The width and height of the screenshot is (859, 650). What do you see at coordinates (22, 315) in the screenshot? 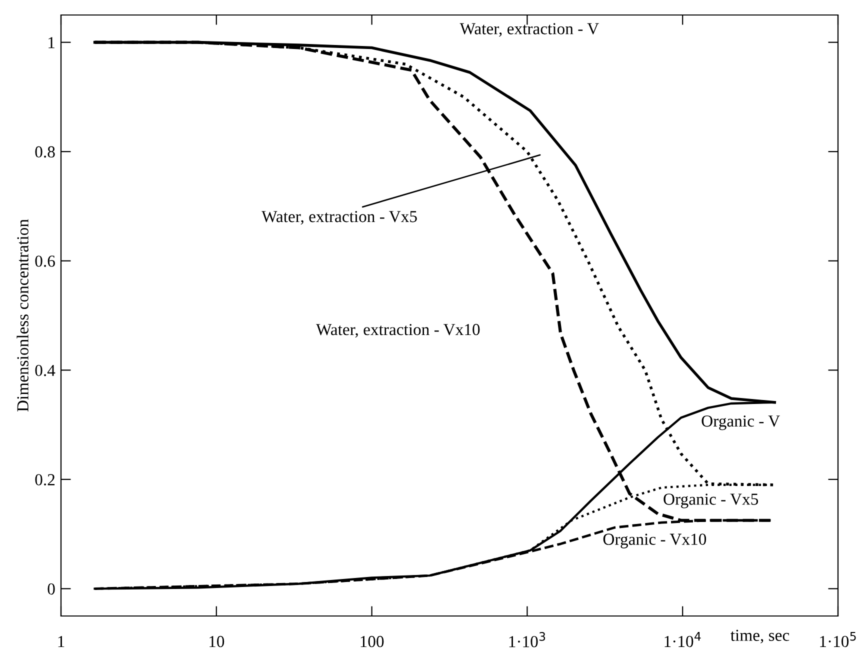
I see `y-axis-title: Dimensionless concentration` at bounding box center [22, 315].